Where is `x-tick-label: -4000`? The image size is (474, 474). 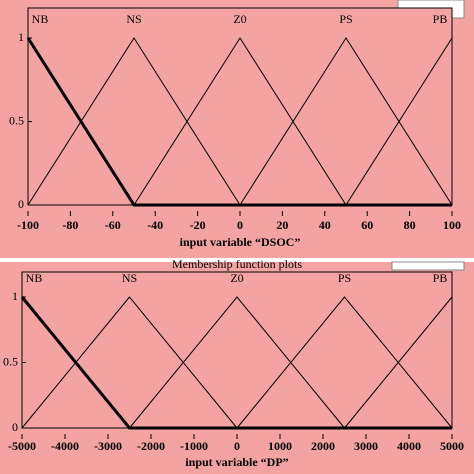
x-tick-label: -4000 is located at coordinates (65, 446).